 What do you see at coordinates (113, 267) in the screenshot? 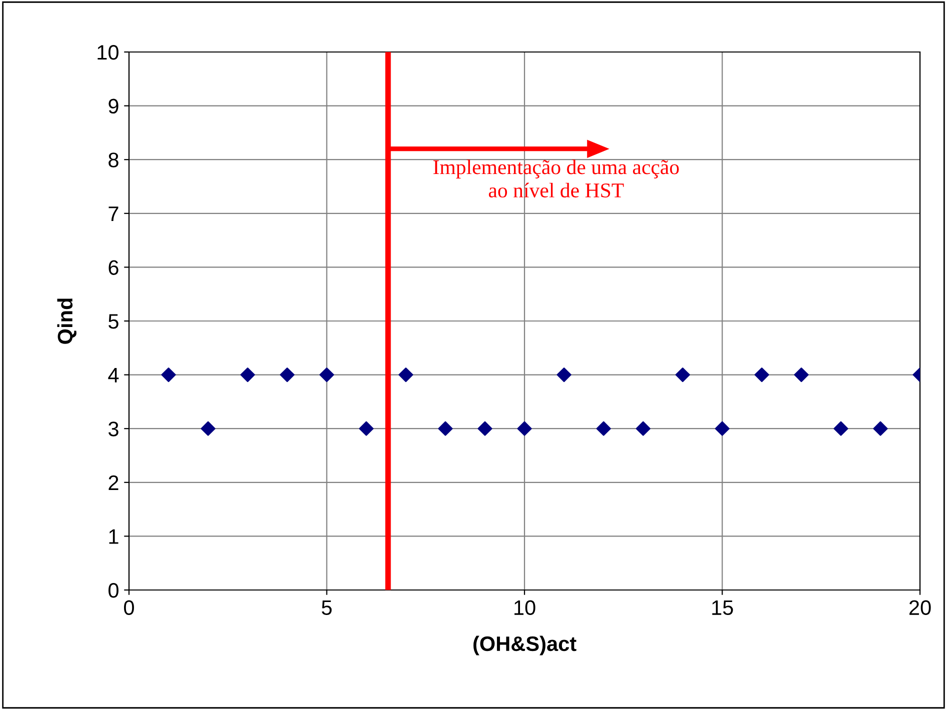
I see `y-tick-label: 6` at bounding box center [113, 267].